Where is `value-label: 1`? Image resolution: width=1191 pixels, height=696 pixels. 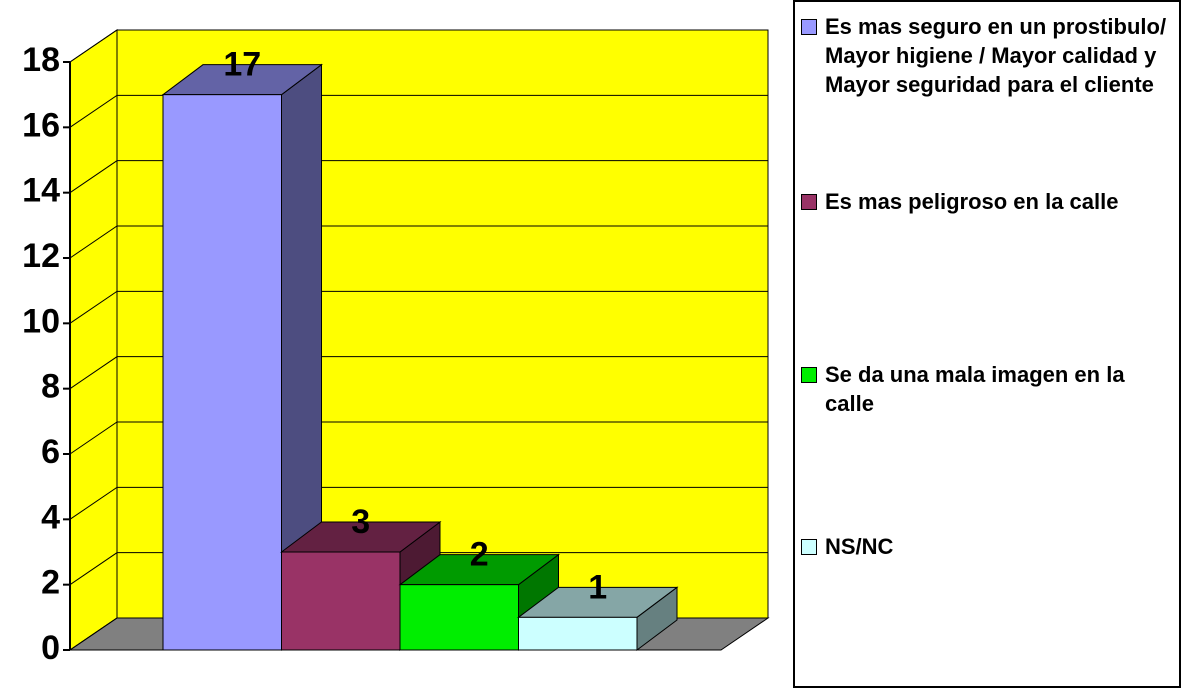 value-label: 1 is located at coordinates (597, 587).